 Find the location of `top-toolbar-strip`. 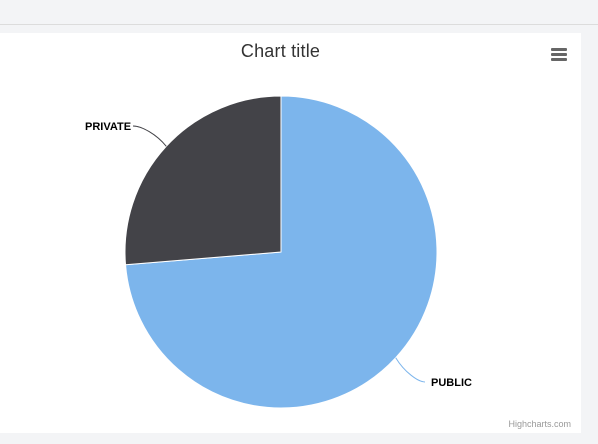

top-toolbar-strip is located at coordinates (299, 12).